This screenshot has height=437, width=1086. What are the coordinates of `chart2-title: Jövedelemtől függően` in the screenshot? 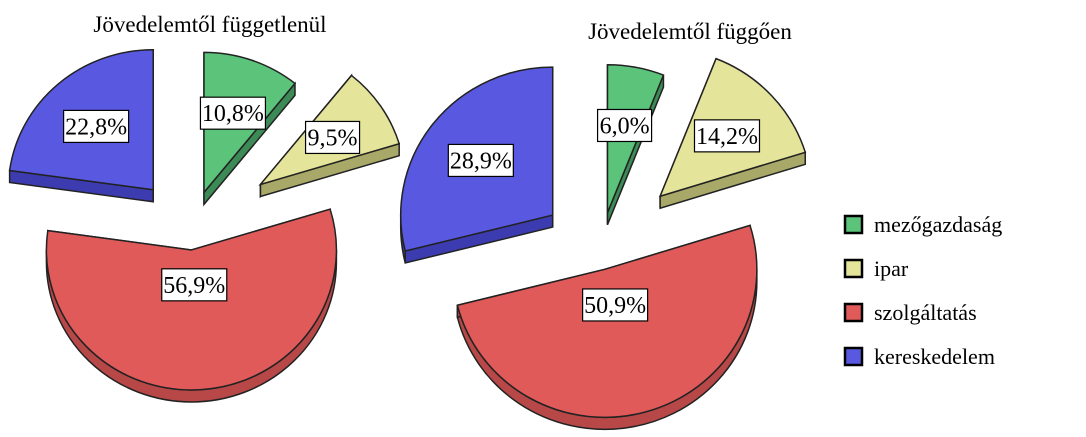 It's located at (690, 31).